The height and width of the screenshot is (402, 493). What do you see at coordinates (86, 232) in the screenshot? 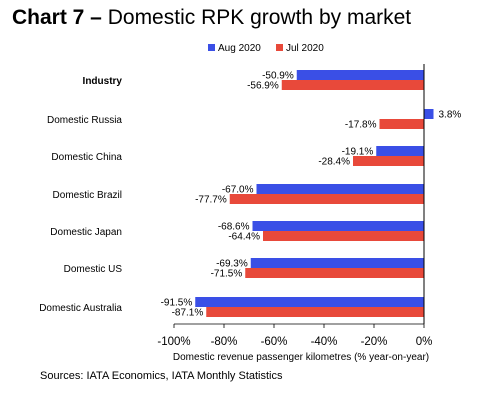
I see `category-label: Domestic Japan` at bounding box center [86, 232].